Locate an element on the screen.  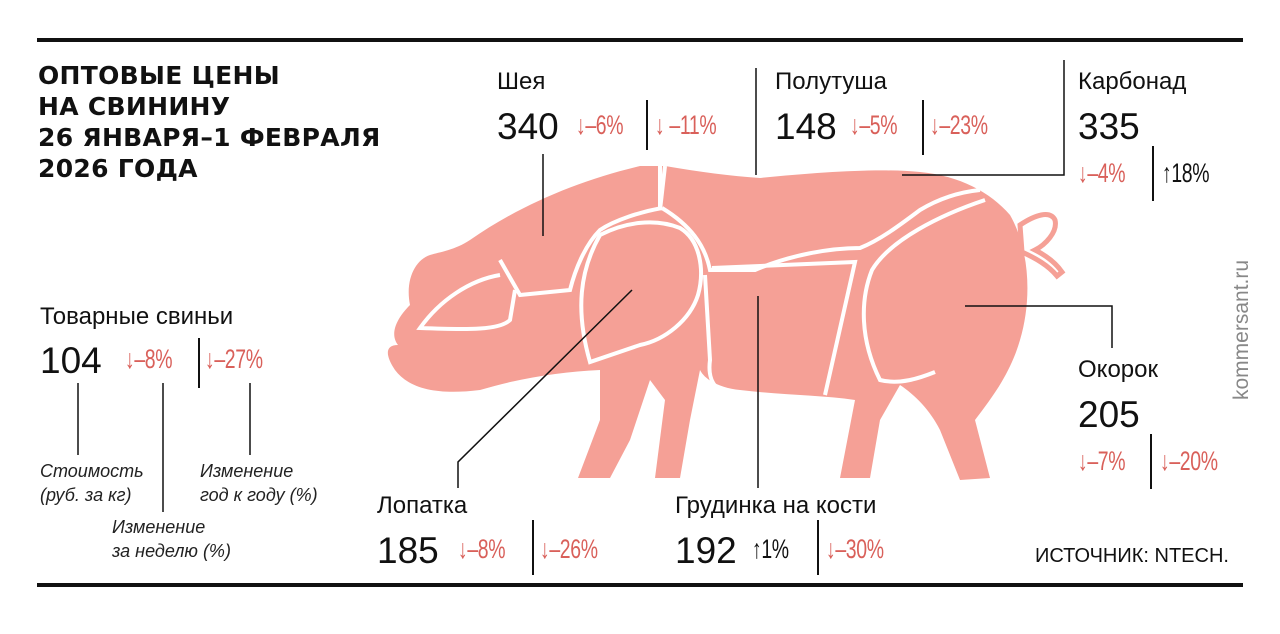
title-line: ОПТОВЫЕ ЦЕНЫ is located at coordinates (159, 75).